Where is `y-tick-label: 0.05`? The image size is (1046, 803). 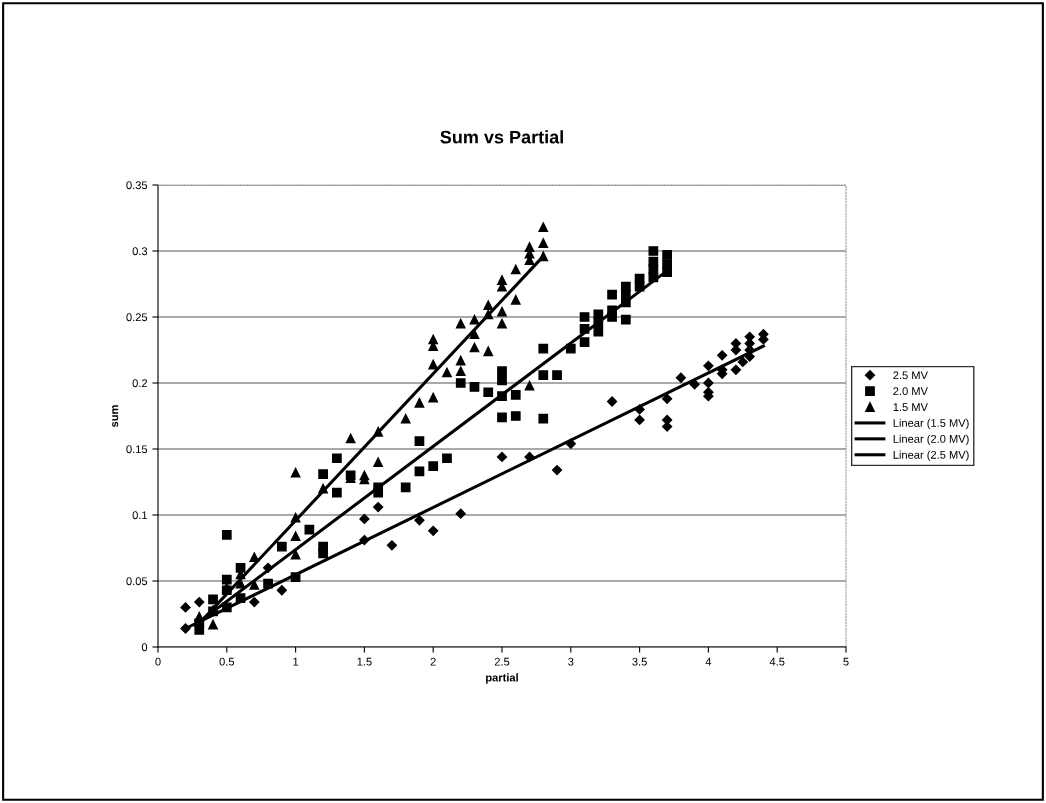 y-tick-label: 0.05 is located at coordinates (137, 581).